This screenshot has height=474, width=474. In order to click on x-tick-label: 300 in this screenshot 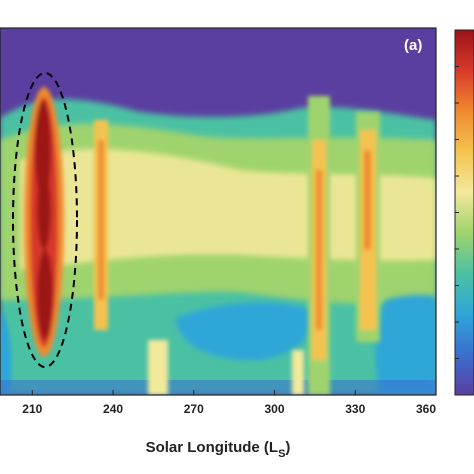, I will do `click(275, 409)`.